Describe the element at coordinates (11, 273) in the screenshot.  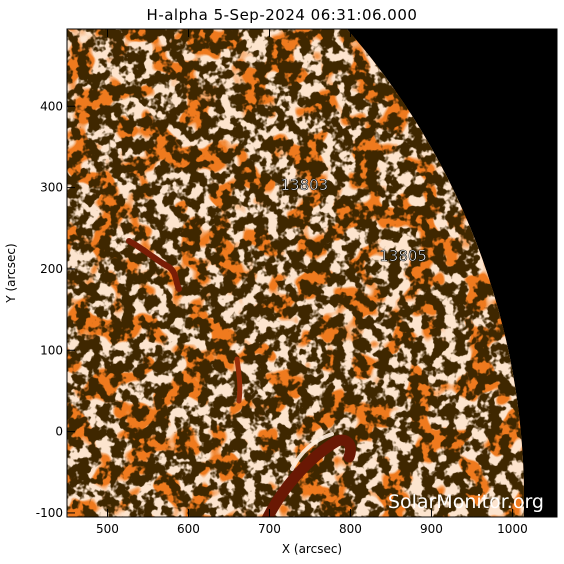
I see `y-axis-label: Y (arcsec)` at that location.